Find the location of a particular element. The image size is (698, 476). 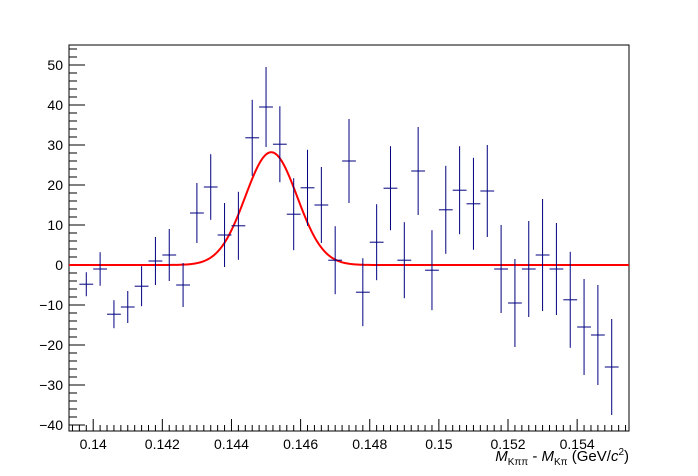

y-tick-label: −40 is located at coordinates (51, 425).